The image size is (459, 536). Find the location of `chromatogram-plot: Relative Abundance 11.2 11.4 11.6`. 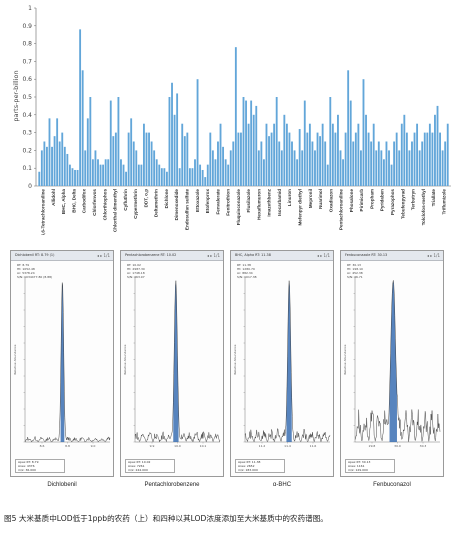

chromatogram-plot: Relative Abundance 11.2 11.4 11.6 is located at coordinates (282, 362).